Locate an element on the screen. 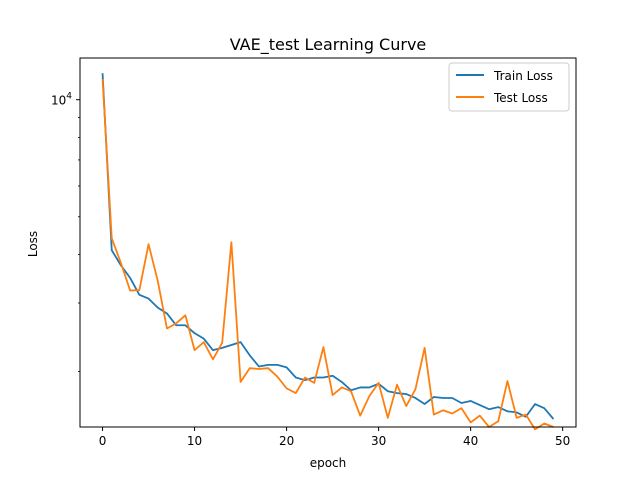 The height and width of the screenshot is (480, 640). x-tick-label: 10 is located at coordinates (194, 441).